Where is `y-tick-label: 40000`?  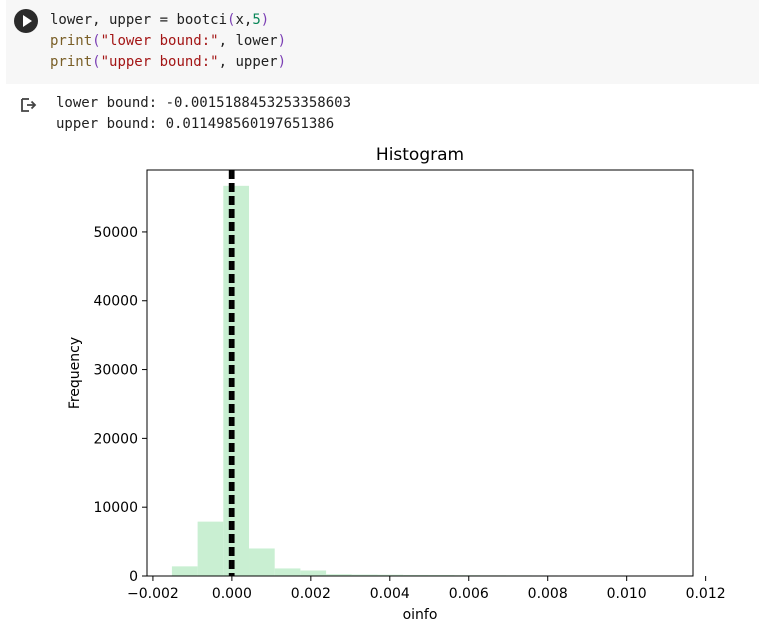 y-tick-label: 40000 is located at coordinates (115, 302).